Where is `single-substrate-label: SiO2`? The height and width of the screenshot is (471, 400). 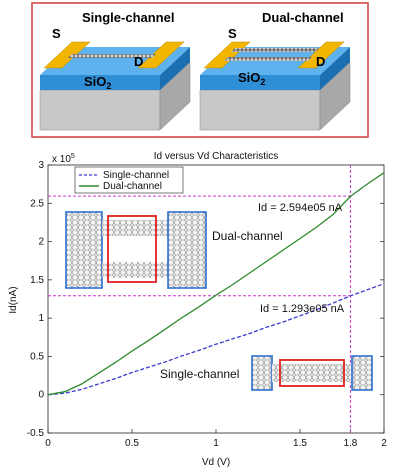 single-substrate-label: SiO2 is located at coordinates (97, 82).